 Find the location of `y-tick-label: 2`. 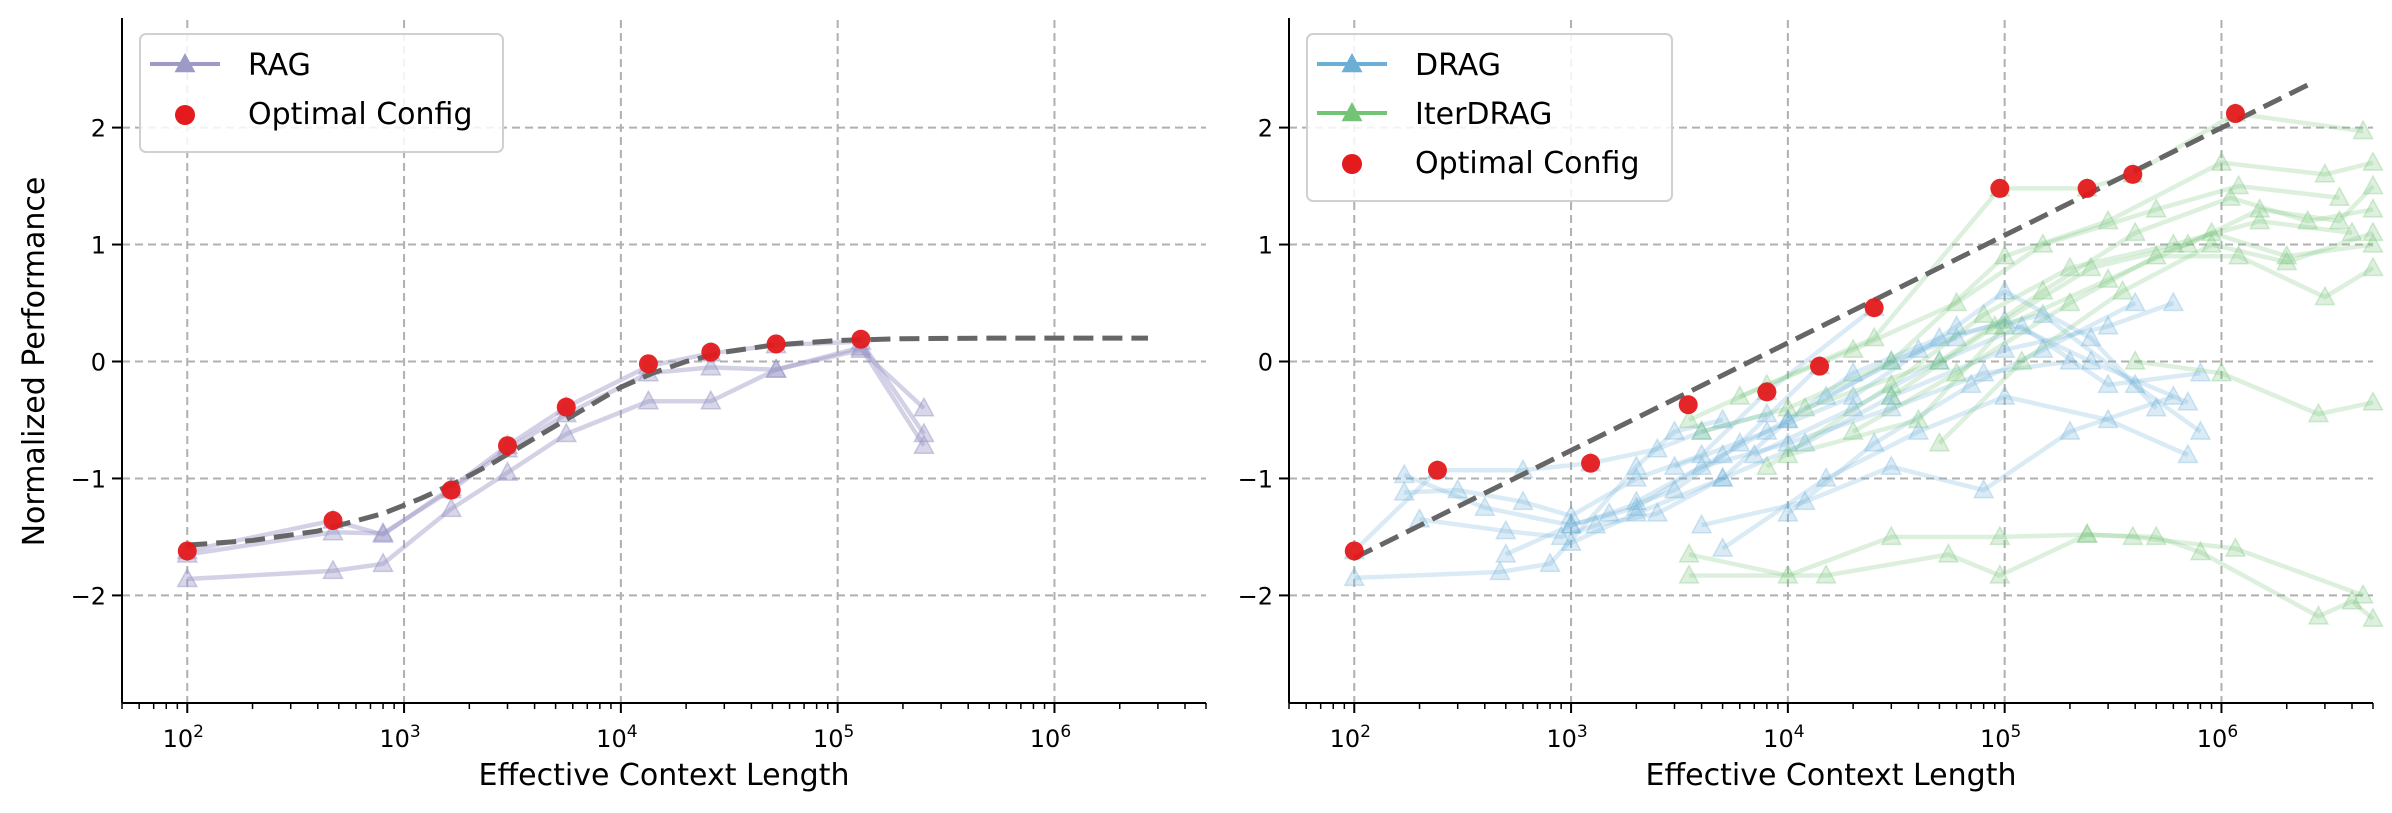

y-tick-label: 2 is located at coordinates (1265, 129).